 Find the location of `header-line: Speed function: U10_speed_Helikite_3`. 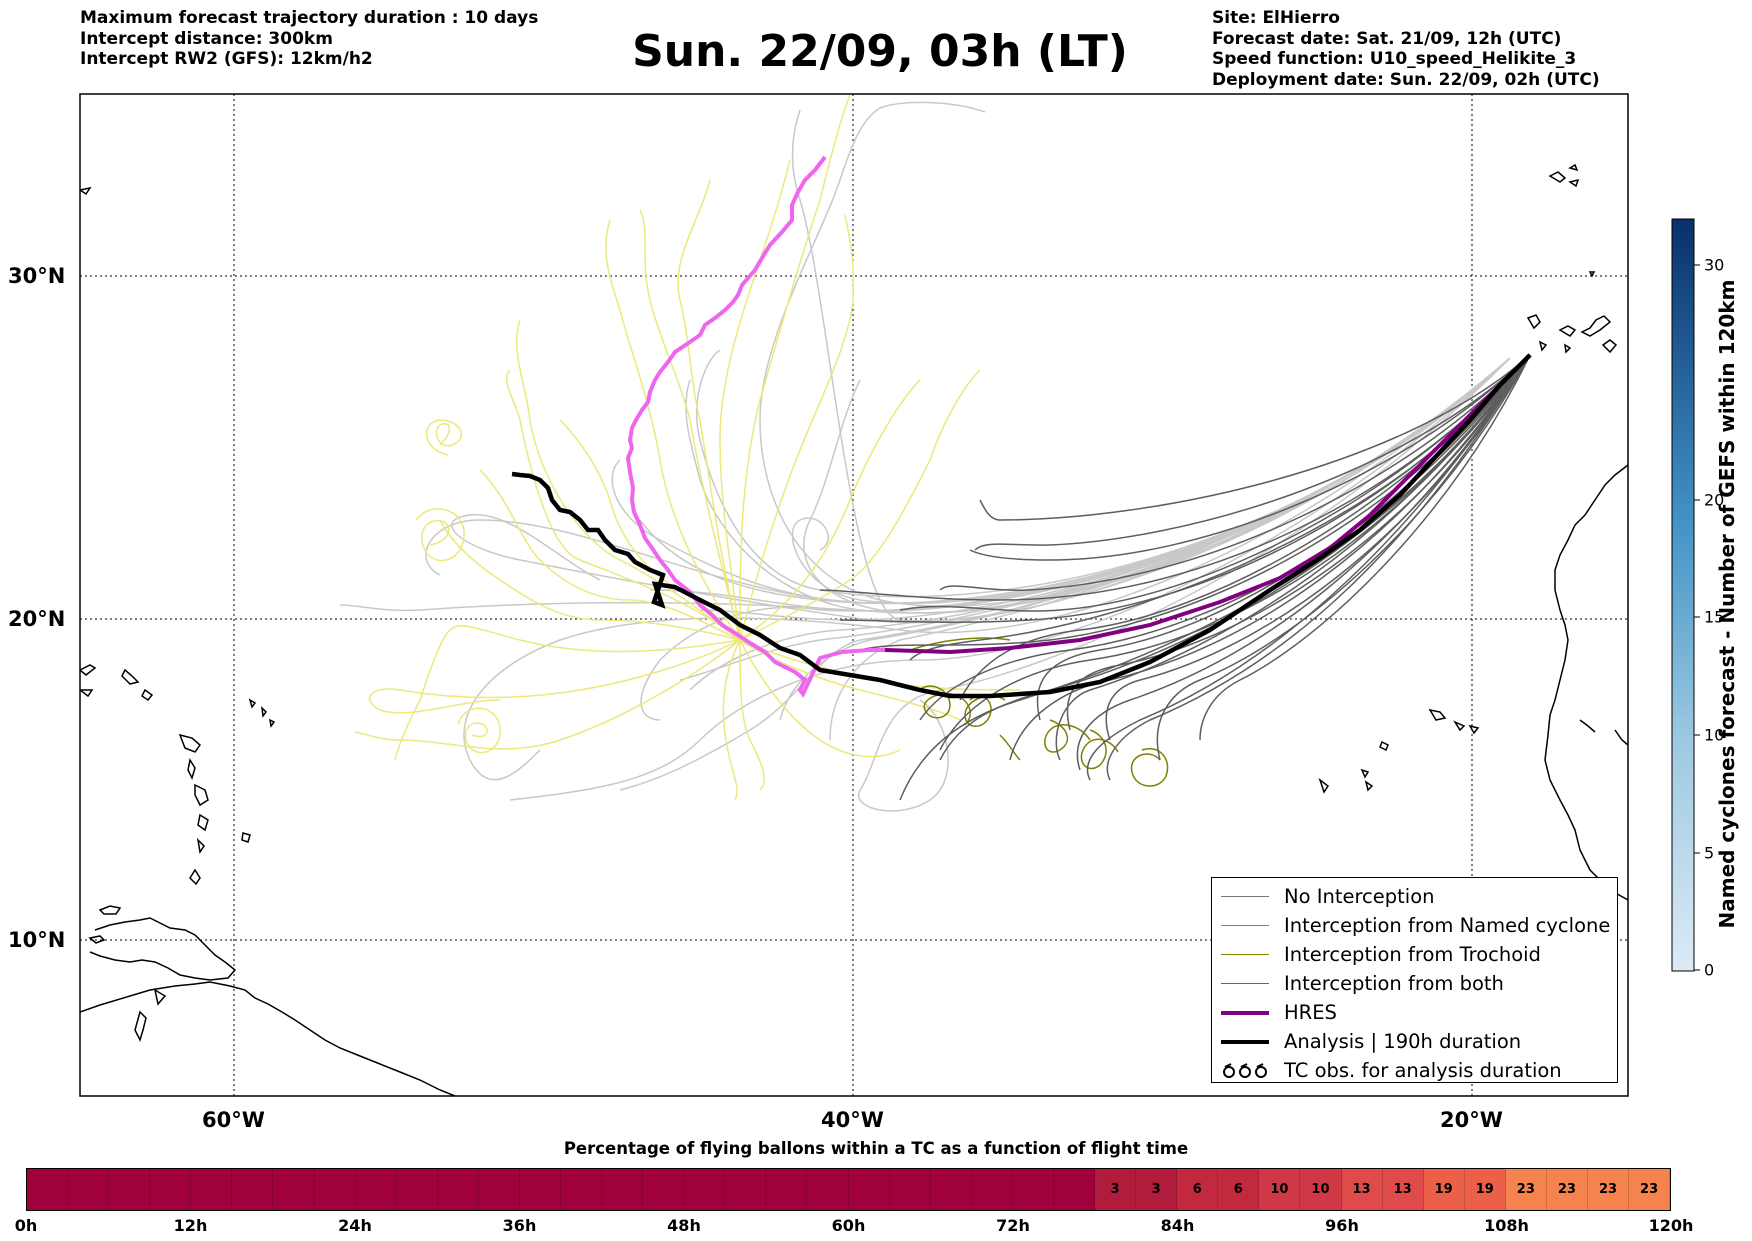

header-line: Speed function: U10_speed_Helikite_3 is located at coordinates (1394, 59).